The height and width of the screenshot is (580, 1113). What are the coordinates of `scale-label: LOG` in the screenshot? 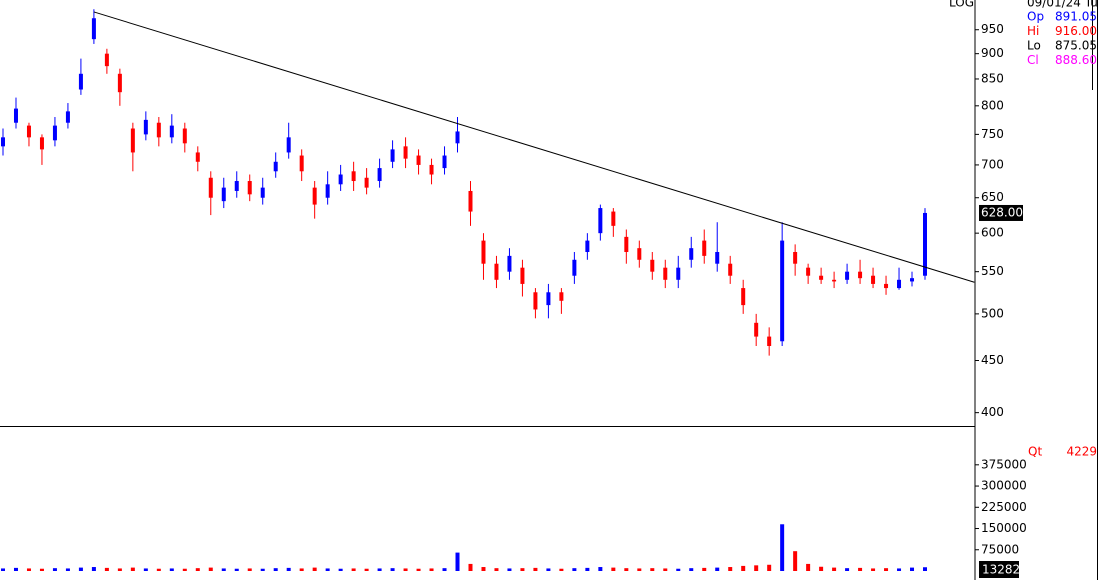 It's located at (961, 5).